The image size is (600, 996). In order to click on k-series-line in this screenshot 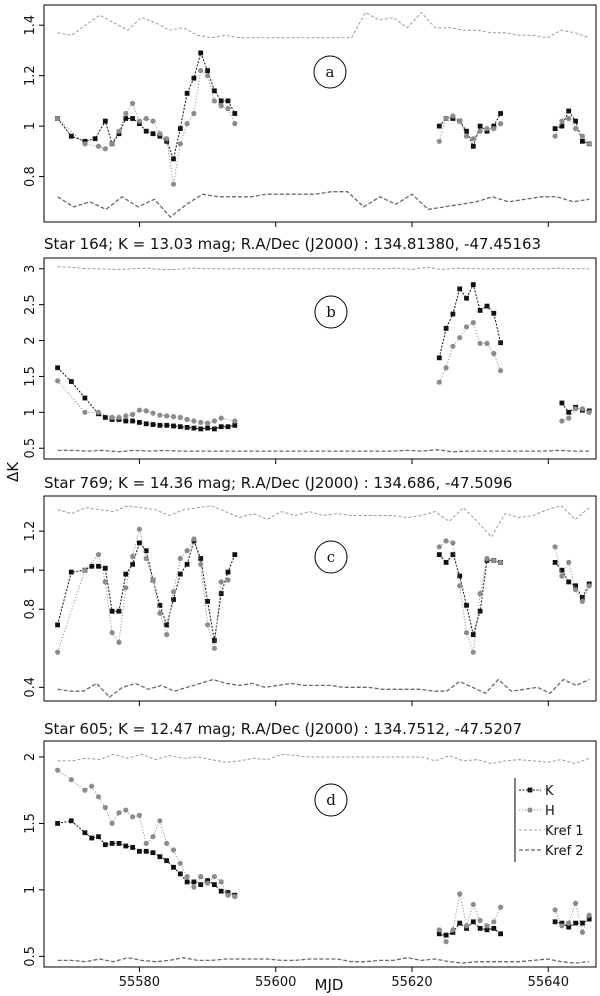, I will do `click(469, 595)`.